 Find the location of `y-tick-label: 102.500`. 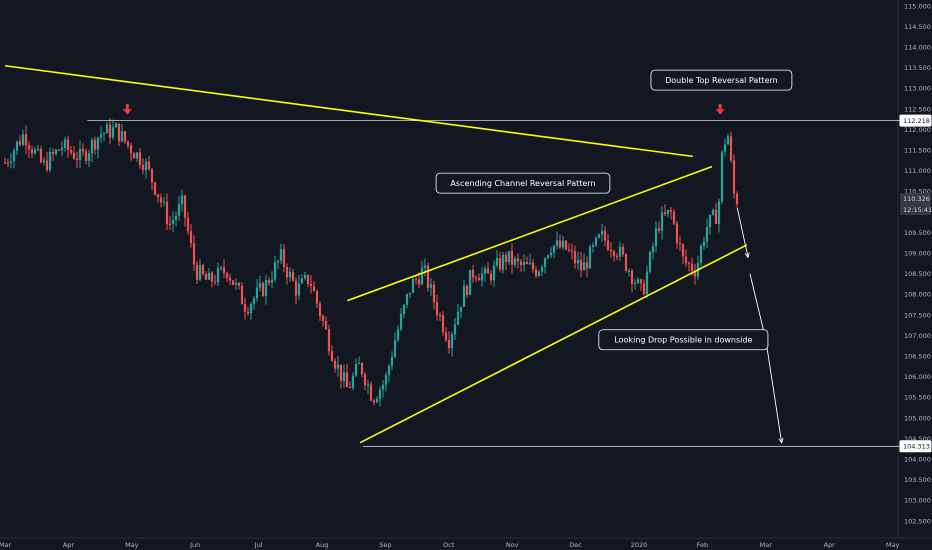

y-tick-label: 102.500 is located at coordinates (917, 521).